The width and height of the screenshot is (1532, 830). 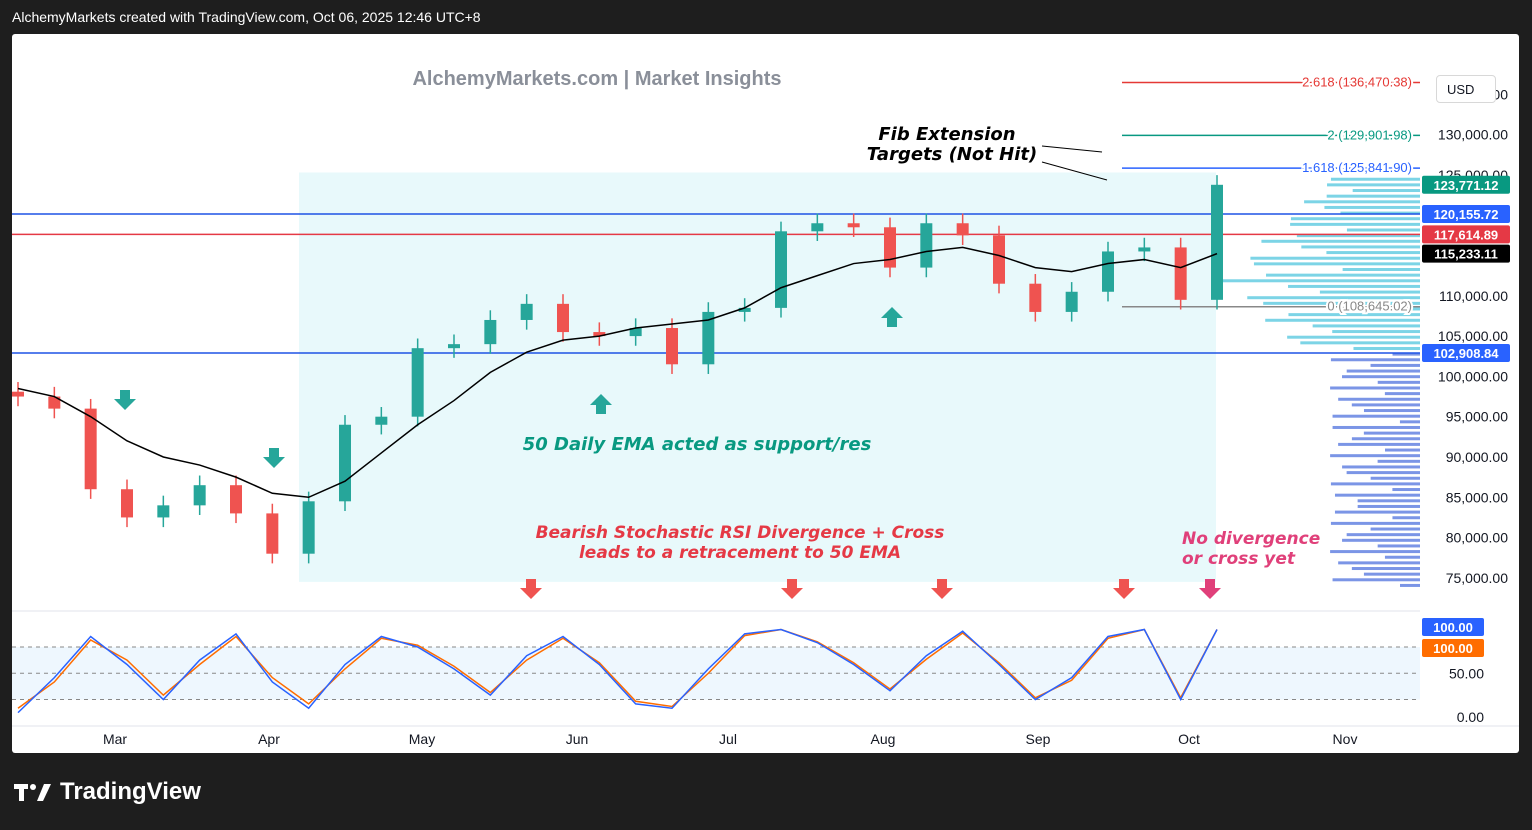 I want to click on x-tick-label: Sep, so click(x=1038, y=739).